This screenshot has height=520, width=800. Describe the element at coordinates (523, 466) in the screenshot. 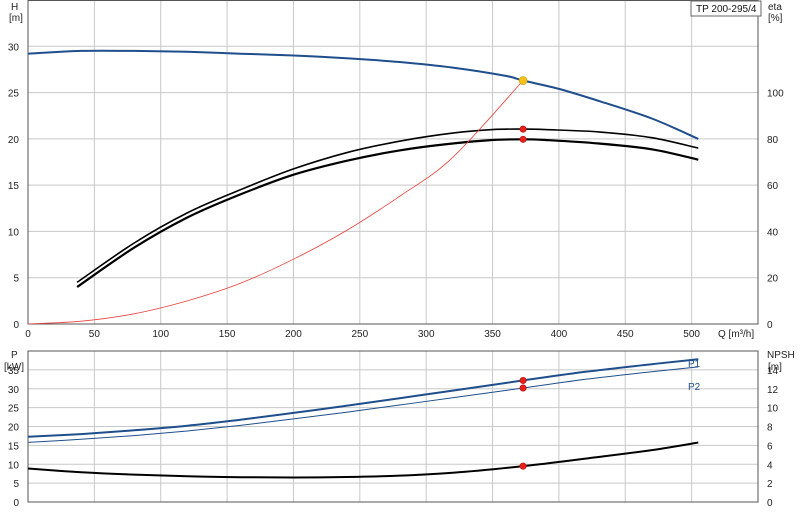

I see `point-npsh-point` at that location.